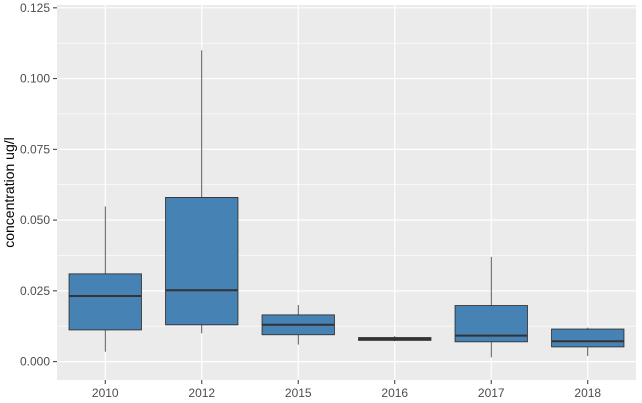 This screenshot has width=642, height=403. I want to click on box-2018, so click(588, 341).